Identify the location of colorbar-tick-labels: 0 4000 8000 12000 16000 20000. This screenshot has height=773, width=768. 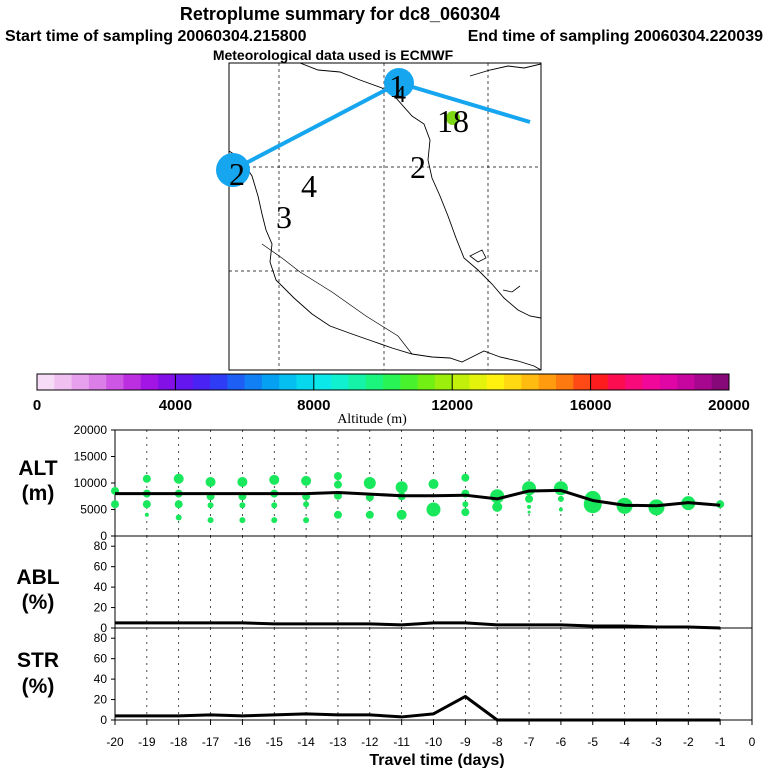
(391, 394).